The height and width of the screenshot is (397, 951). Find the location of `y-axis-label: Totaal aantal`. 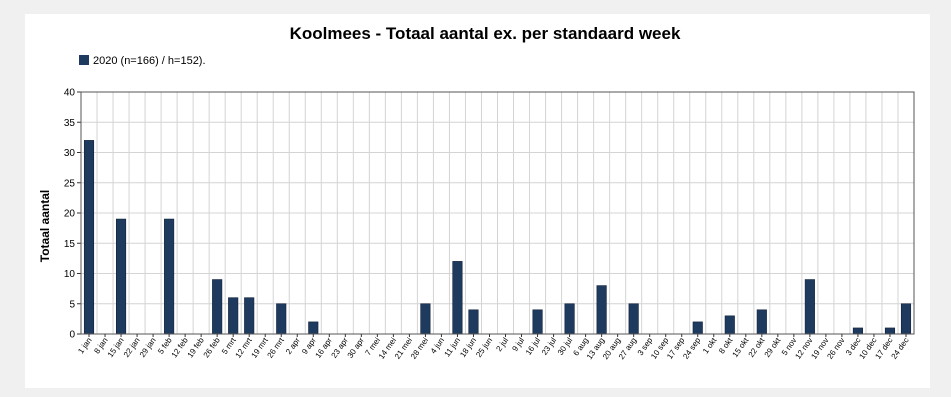

y-axis-label: Totaal aantal is located at coordinates (45, 226).